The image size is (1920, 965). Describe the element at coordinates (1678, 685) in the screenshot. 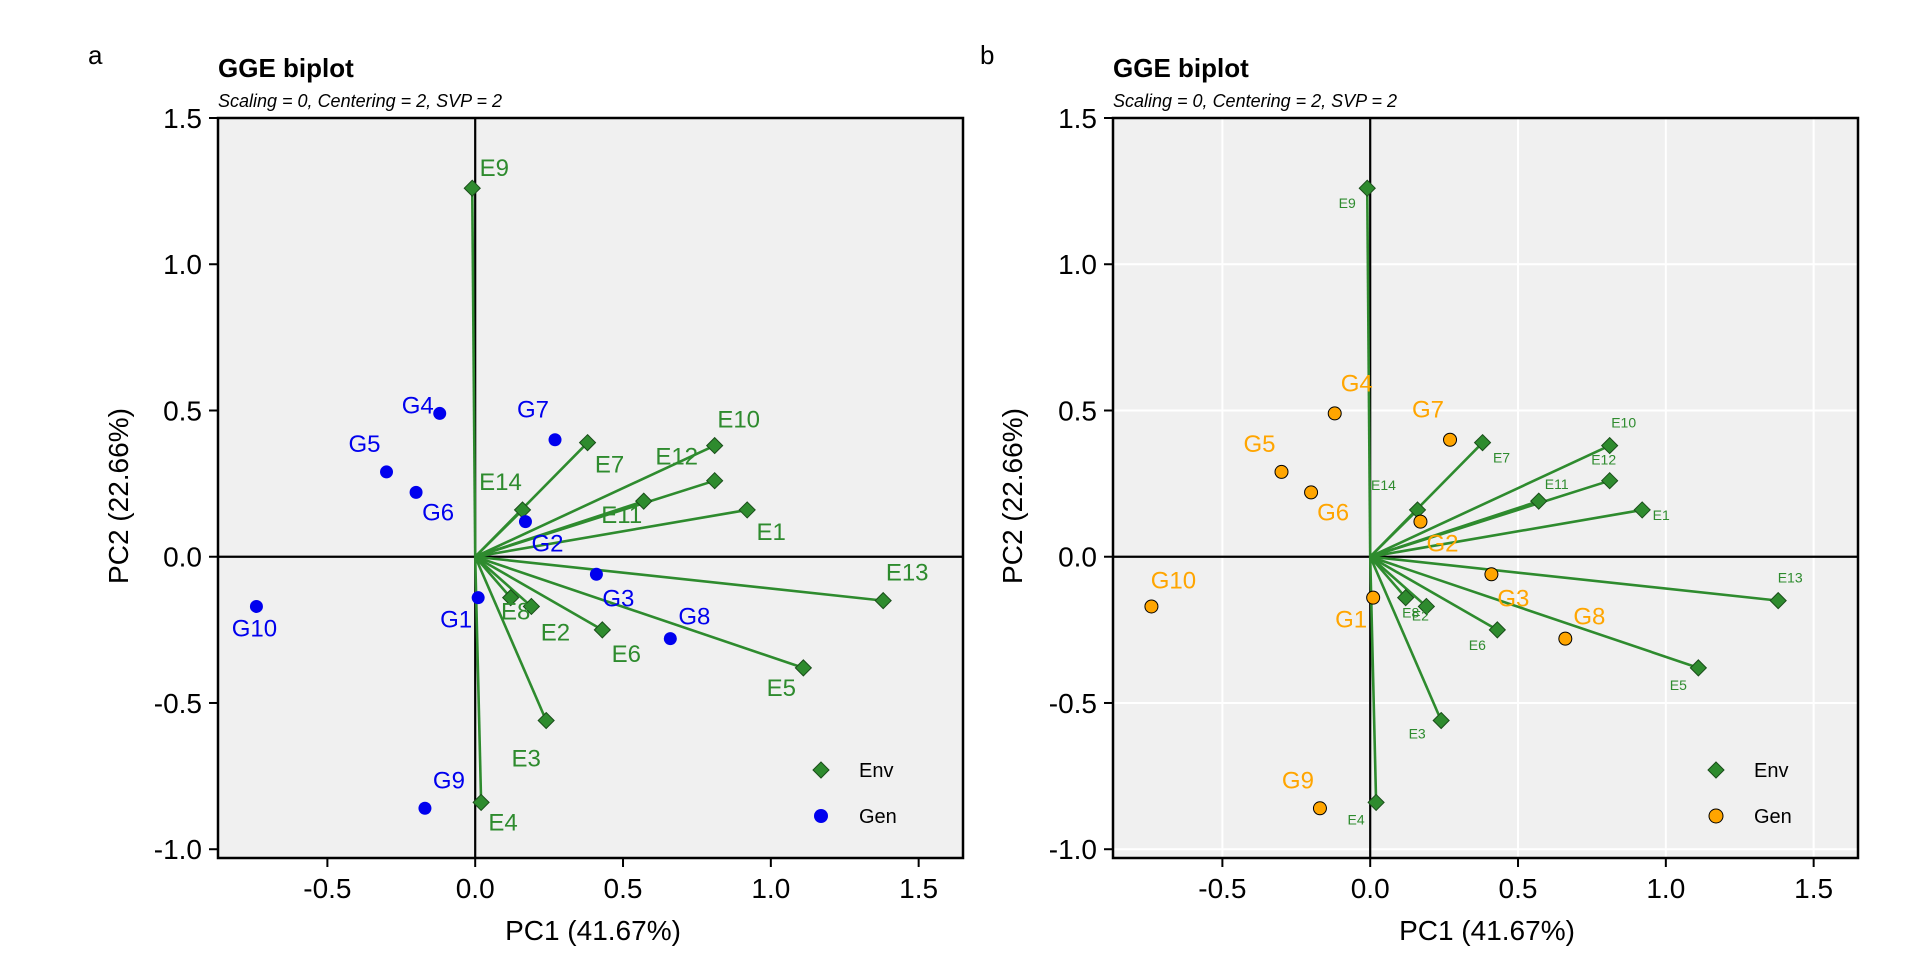

I see `env-label-e5: E5` at that location.